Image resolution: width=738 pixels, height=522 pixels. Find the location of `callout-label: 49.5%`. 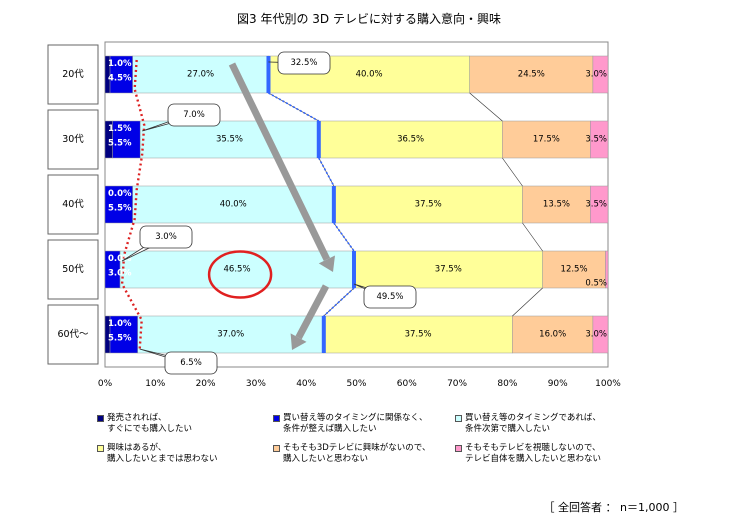

callout-label: 49.5% is located at coordinates (389, 297).